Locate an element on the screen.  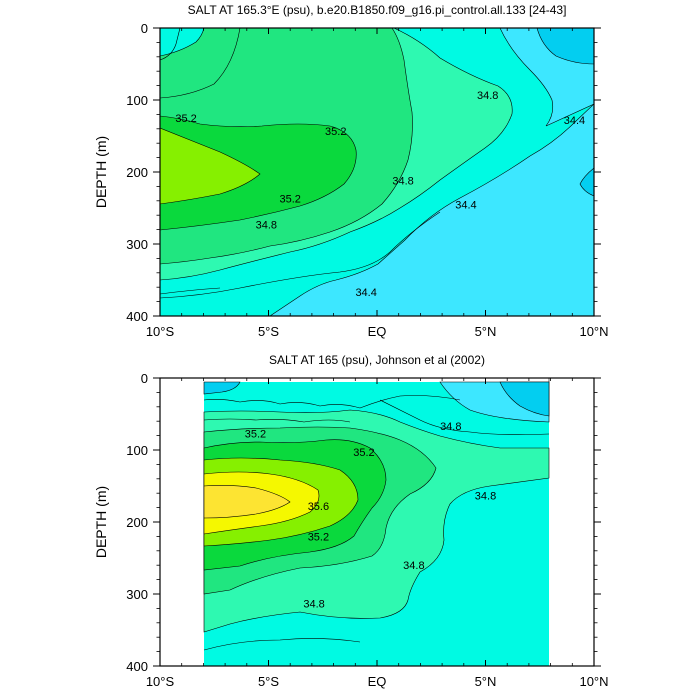
band-34-4-deep is located at coordinates (431, 209).